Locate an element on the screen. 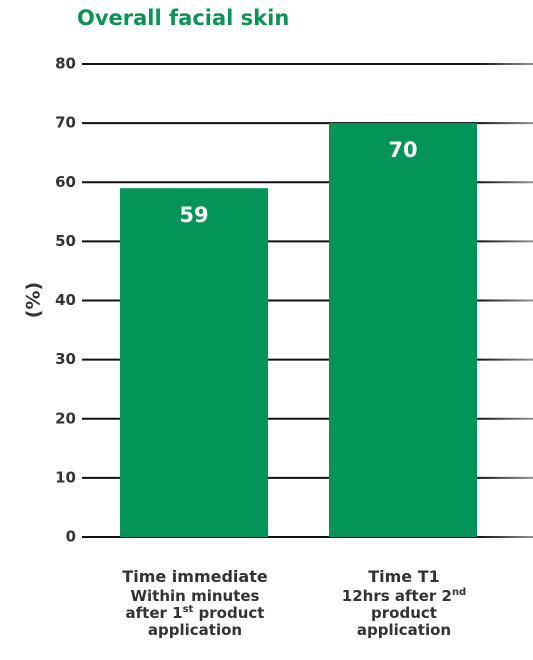 The height and width of the screenshot is (660, 533). y-tick-label: 40 is located at coordinates (65, 300).